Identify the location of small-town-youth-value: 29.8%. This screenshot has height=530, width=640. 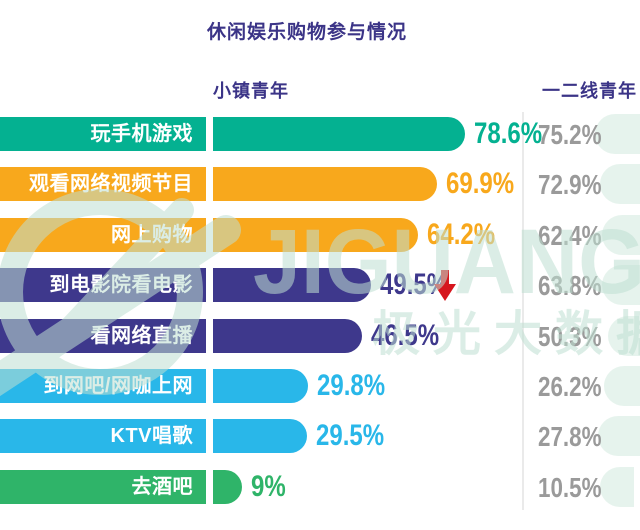
(351, 385).